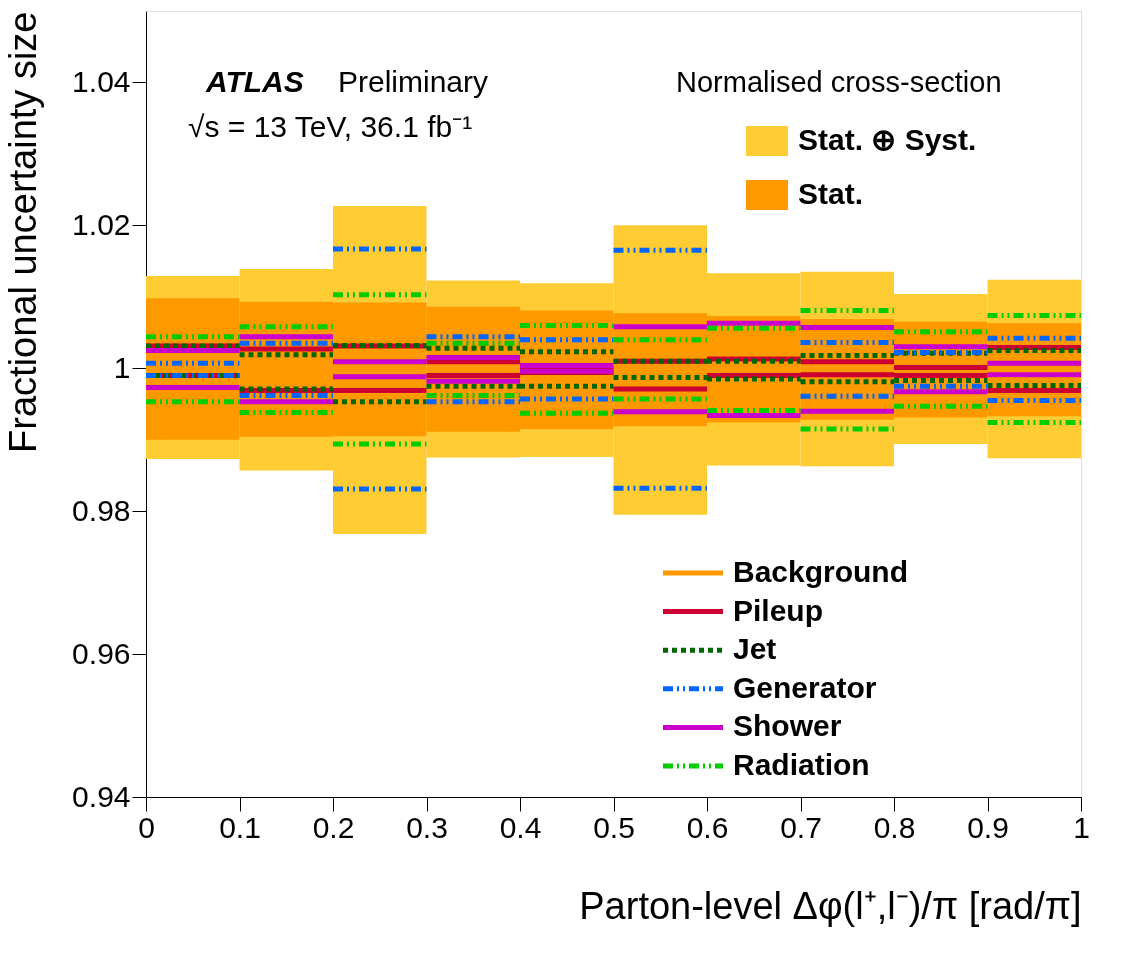 The image size is (1127, 976). I want to click on legend-label: Jet, so click(755, 649).